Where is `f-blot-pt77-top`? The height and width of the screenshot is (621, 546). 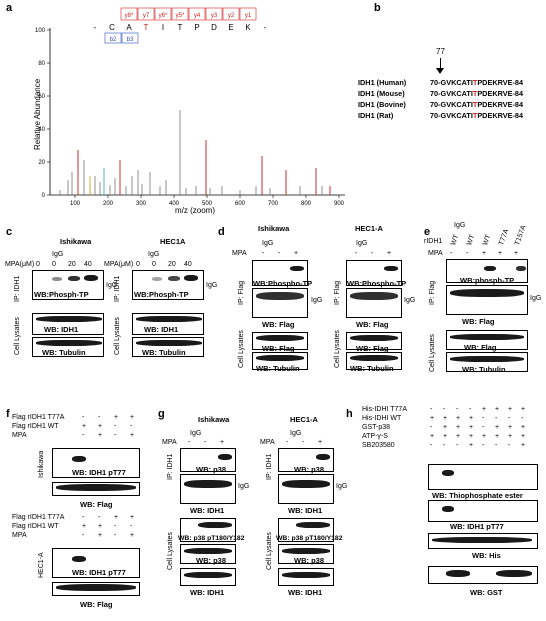
f-blot-pt77-top is located at coordinates (96, 463).